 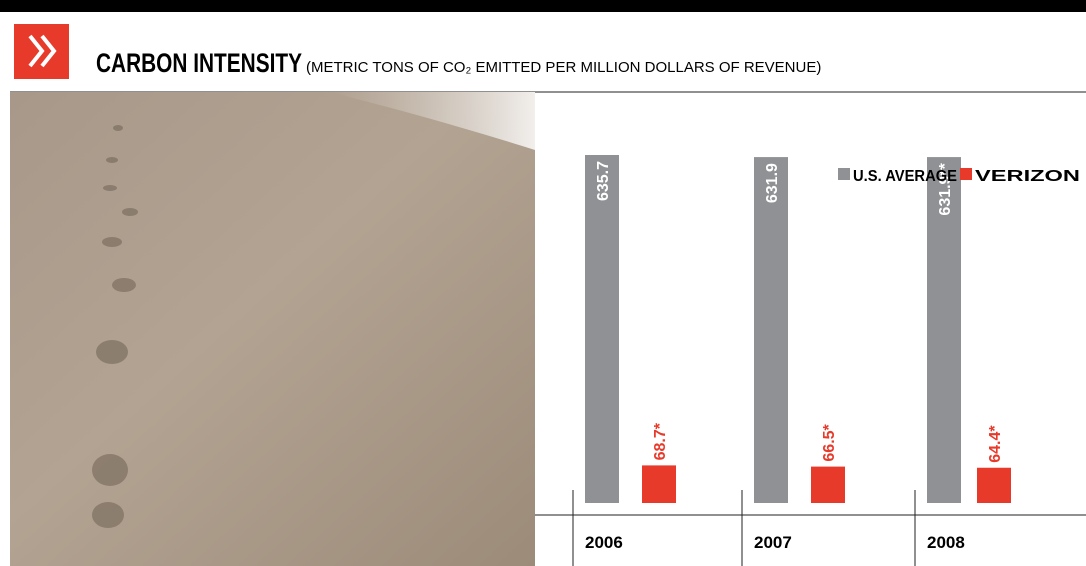 I want to click on x-tick-label: 2006, so click(x=604, y=542).